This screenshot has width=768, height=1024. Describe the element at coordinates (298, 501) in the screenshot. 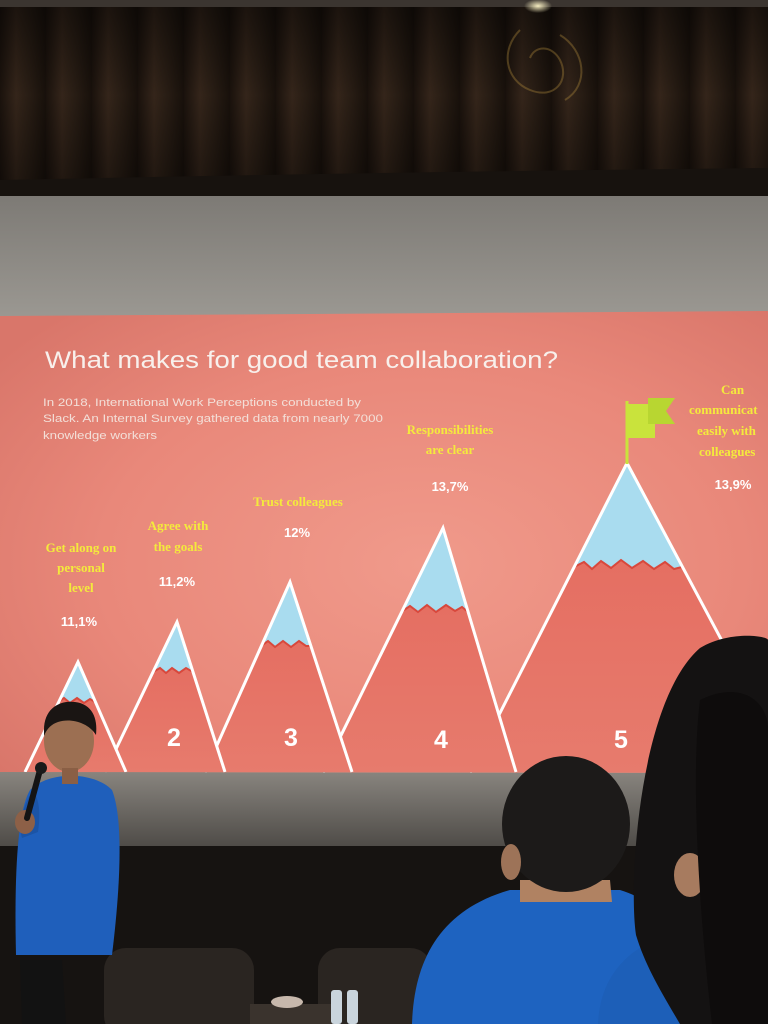

I see `mountain-3-label-line-1: Trust colleagues` at that location.